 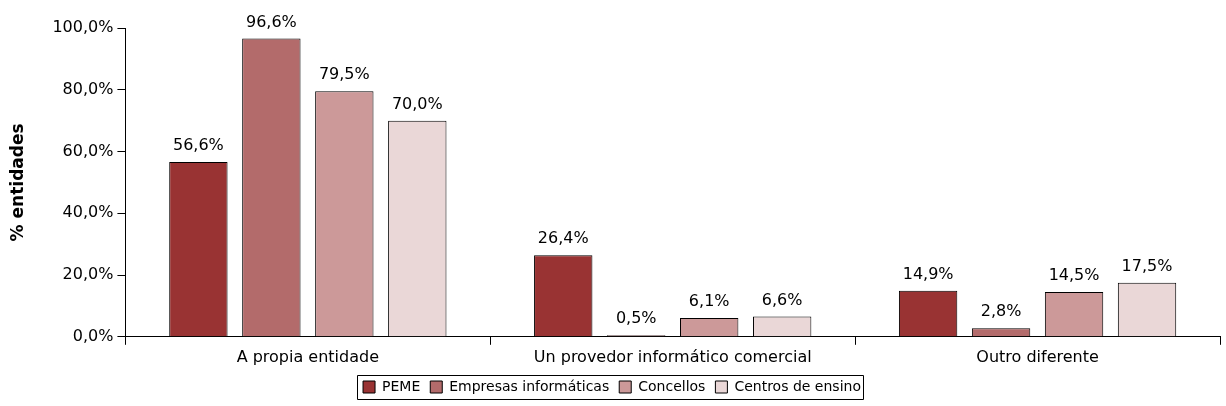 What do you see at coordinates (709, 301) in the screenshot?
I see `data-label: 6,1%` at bounding box center [709, 301].